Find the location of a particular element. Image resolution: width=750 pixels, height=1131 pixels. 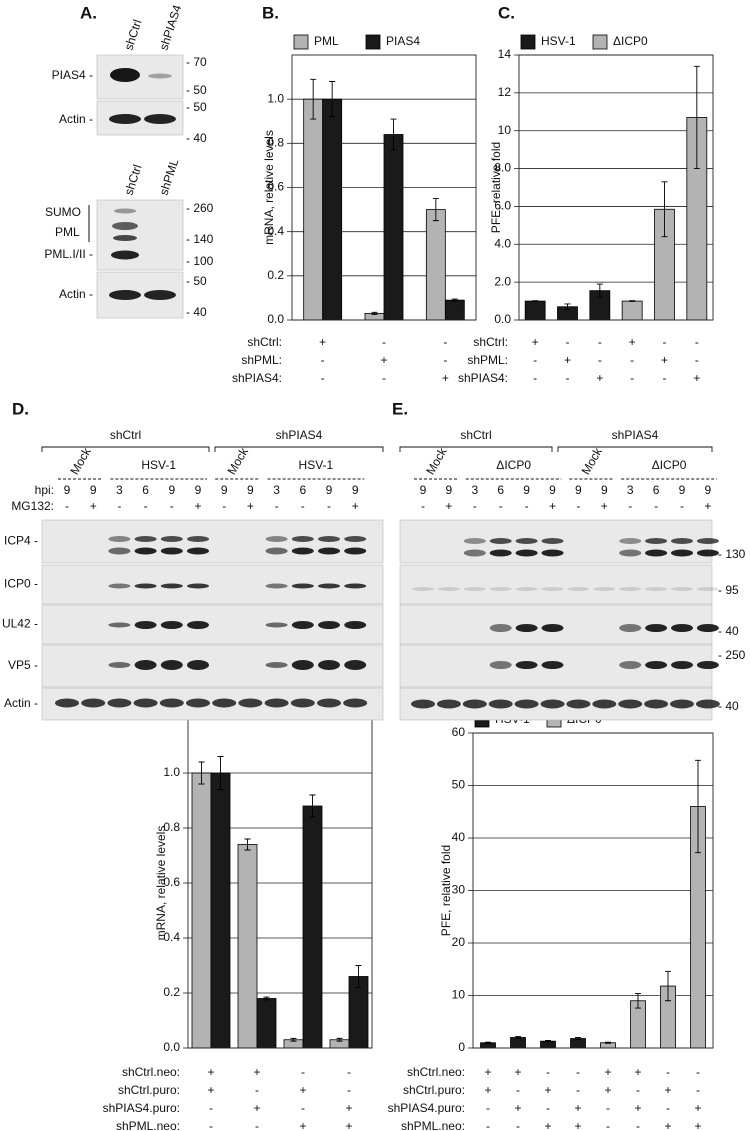

panel-label: A. is located at coordinates (88, 12).